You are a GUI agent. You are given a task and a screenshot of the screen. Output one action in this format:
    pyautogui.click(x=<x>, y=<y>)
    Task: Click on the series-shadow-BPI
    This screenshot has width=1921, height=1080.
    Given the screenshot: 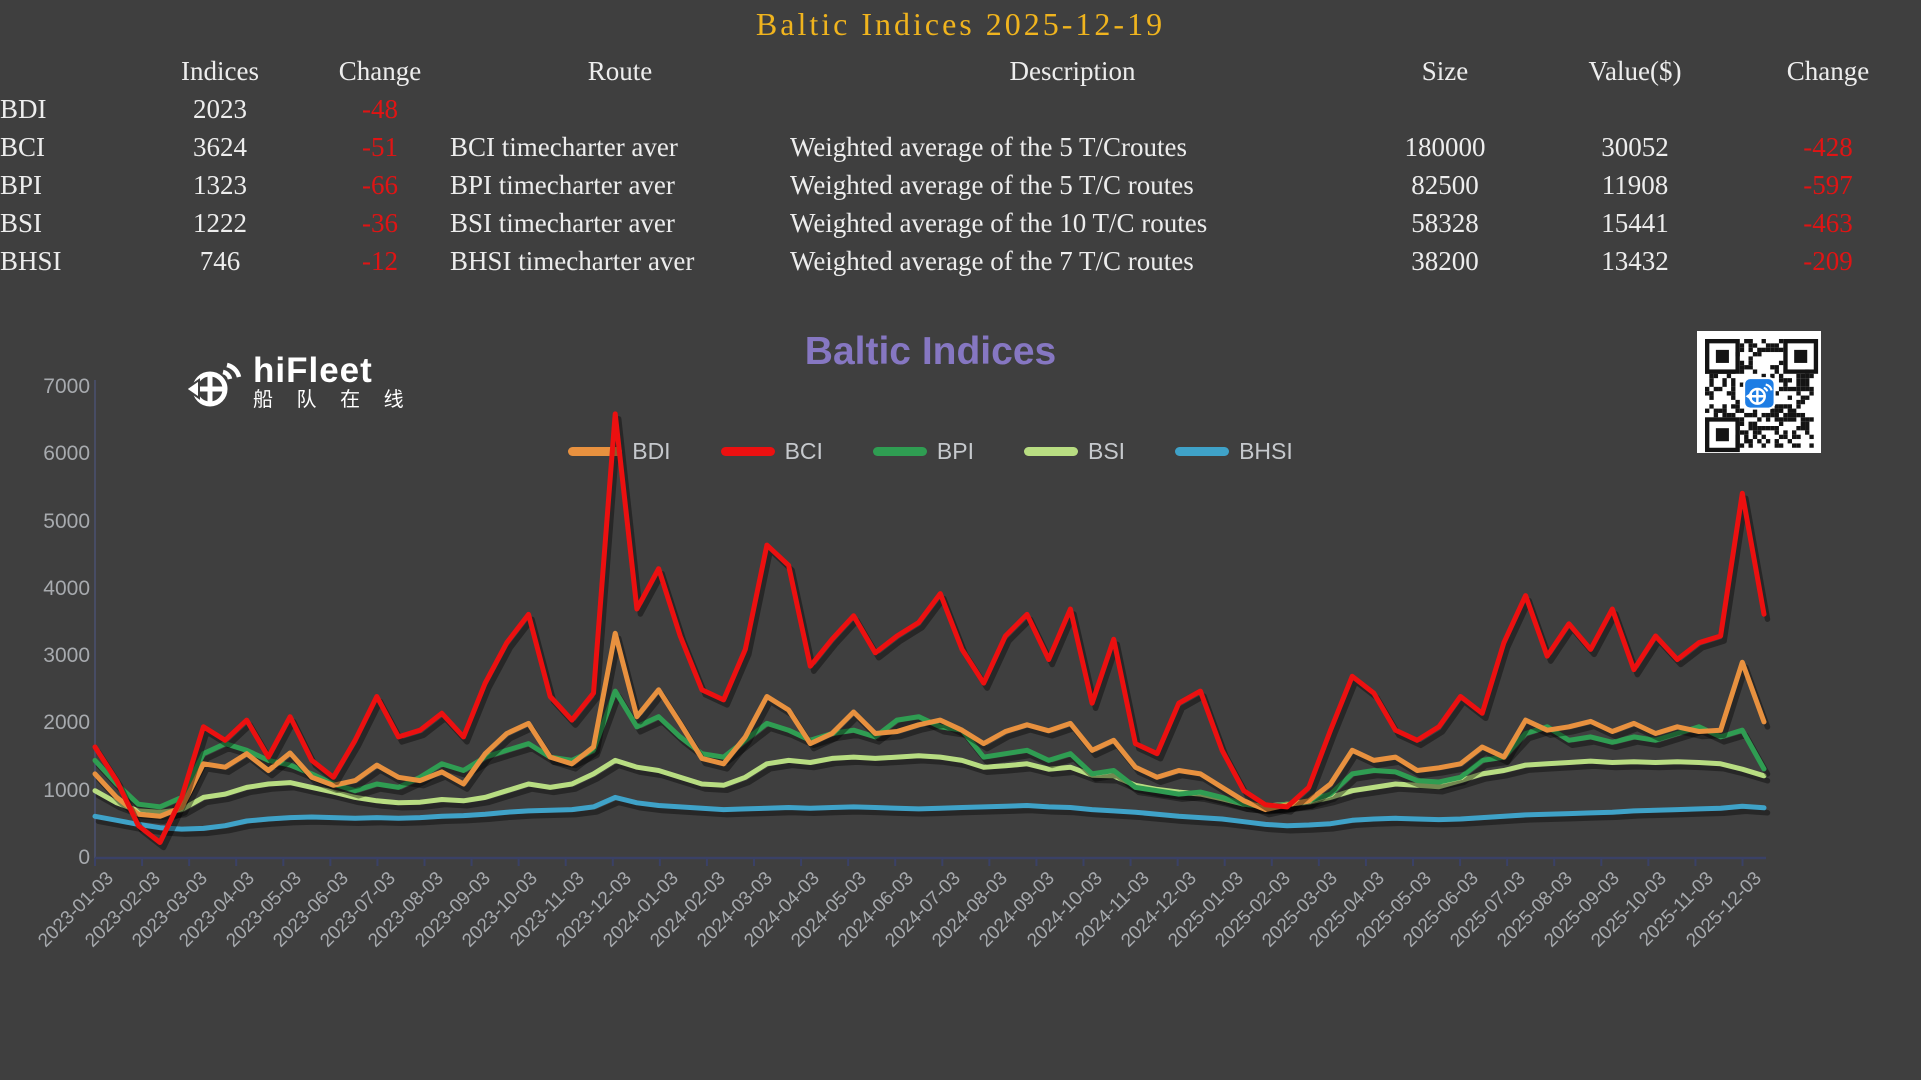 What is the action you would take?
    pyautogui.click(x=933, y=754)
    